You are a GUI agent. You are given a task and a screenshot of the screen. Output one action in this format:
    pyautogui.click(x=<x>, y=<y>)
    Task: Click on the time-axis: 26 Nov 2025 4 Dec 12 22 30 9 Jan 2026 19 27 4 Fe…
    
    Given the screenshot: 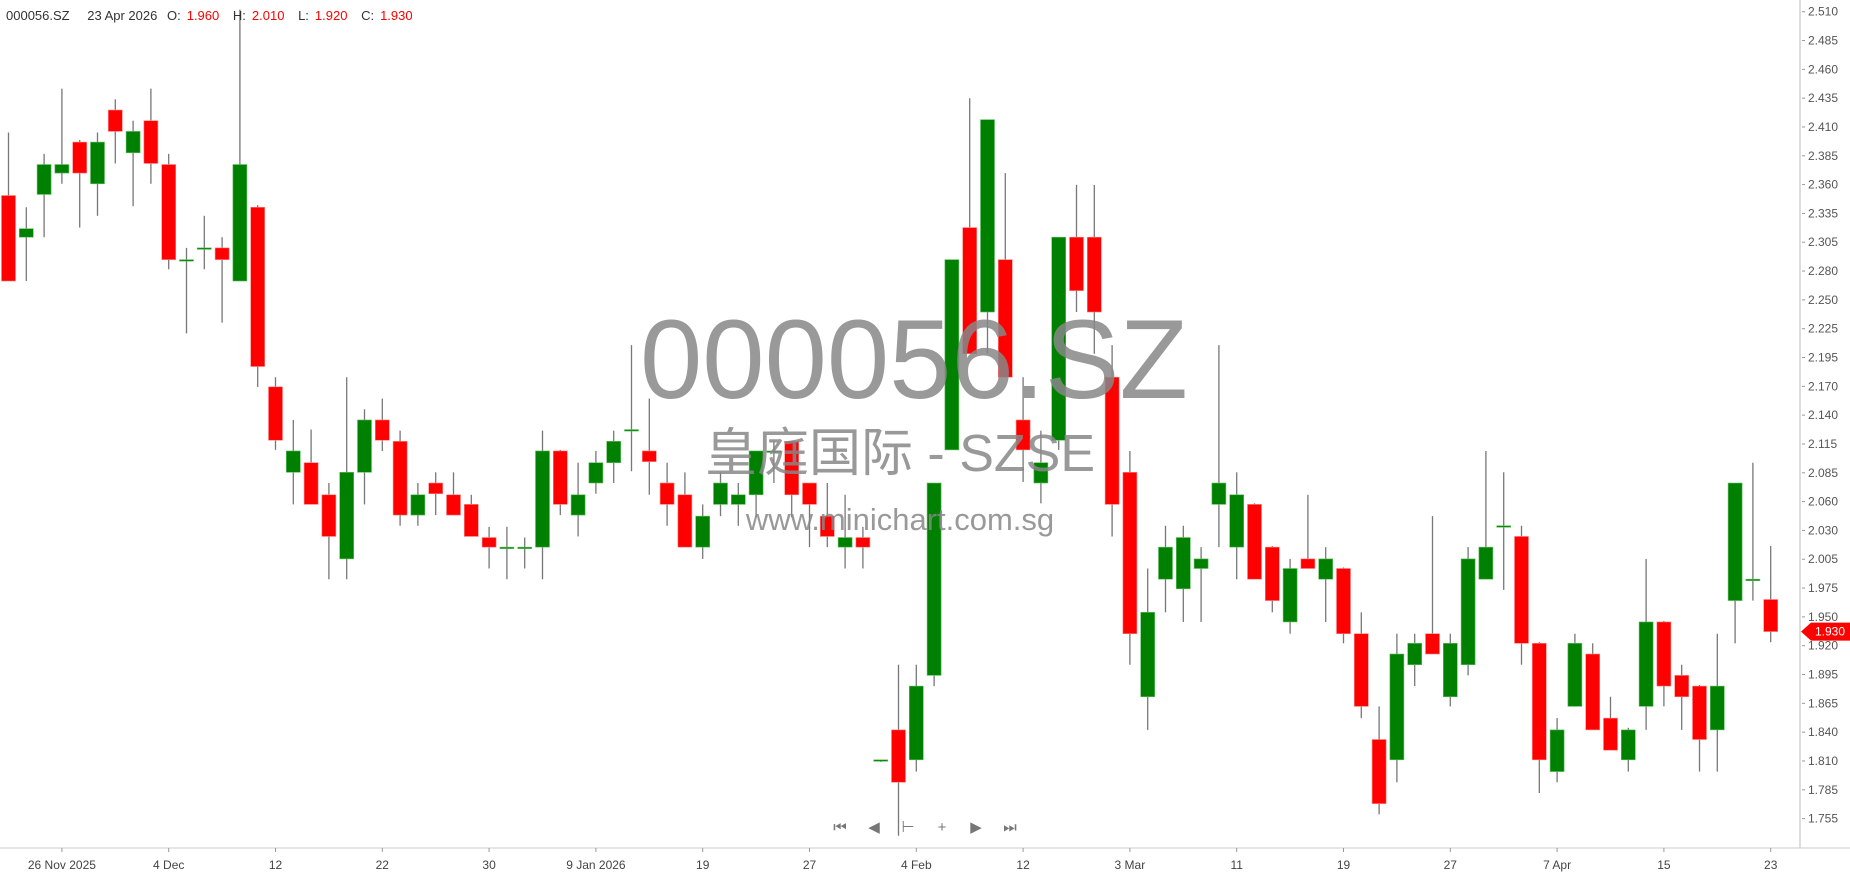 What is the action you would take?
    pyautogui.click(x=903, y=860)
    